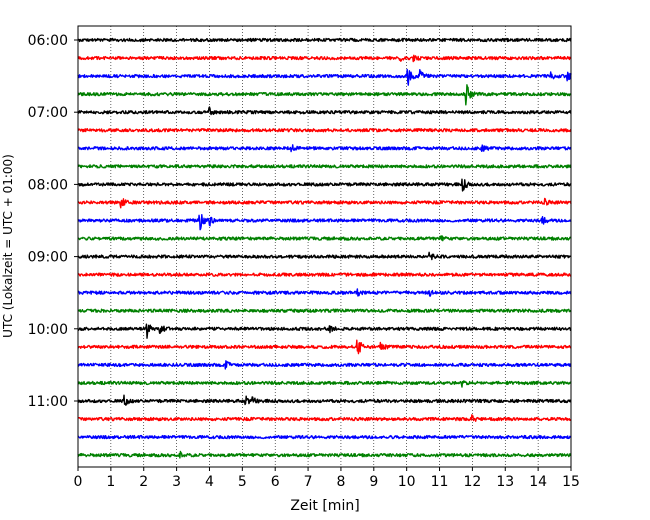 The image size is (650, 520). What do you see at coordinates (143, 482) in the screenshot?
I see `x-tick-label: 2` at bounding box center [143, 482].